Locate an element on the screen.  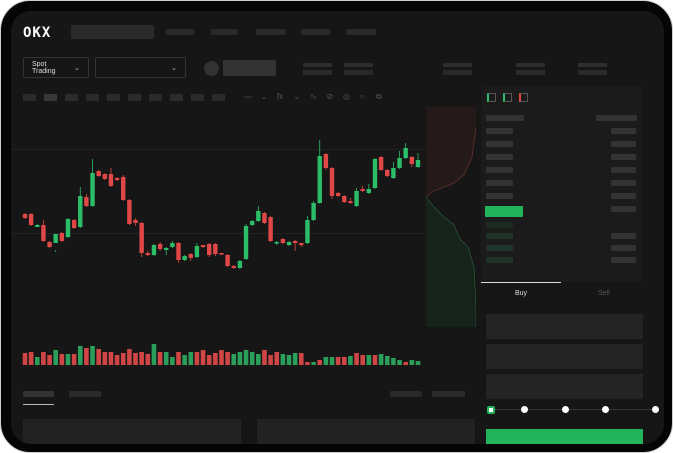
chart-tool-icon: ∿ is located at coordinates (313, 96).